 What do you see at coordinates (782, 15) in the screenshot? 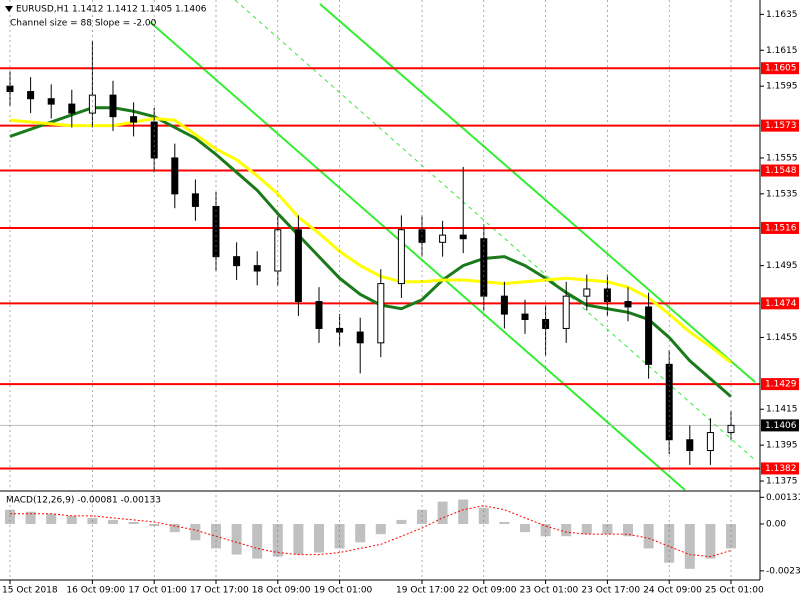
I see `y-tick-label: 1.1635` at bounding box center [782, 15].